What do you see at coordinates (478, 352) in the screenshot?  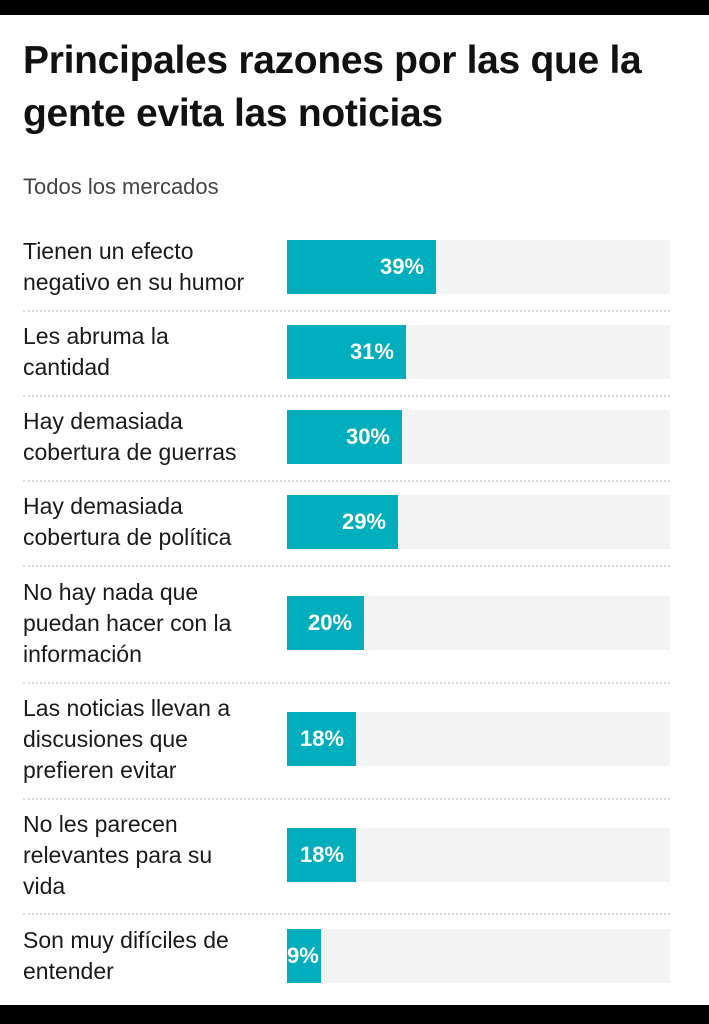 I see `bar-track: 31%` at bounding box center [478, 352].